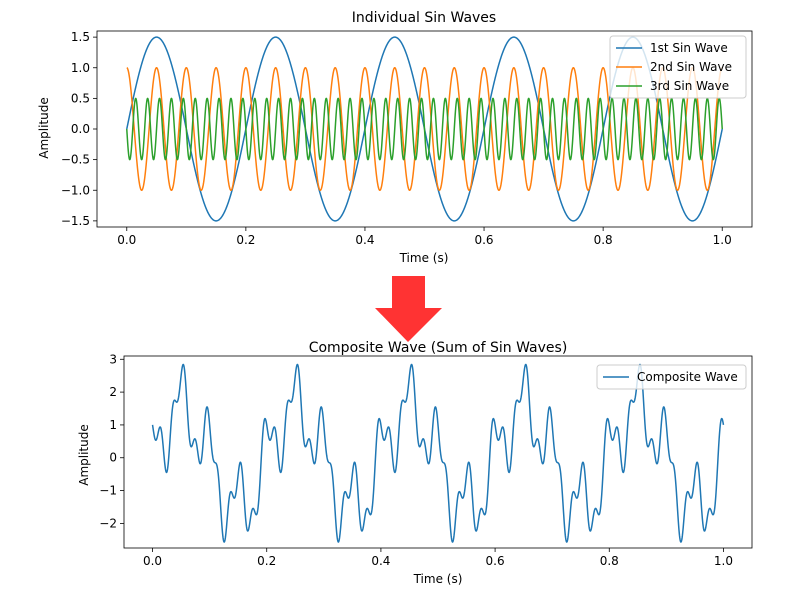 This screenshot has width=790, height=590. I want to click on y-tick-label: −1, so click(108, 491).